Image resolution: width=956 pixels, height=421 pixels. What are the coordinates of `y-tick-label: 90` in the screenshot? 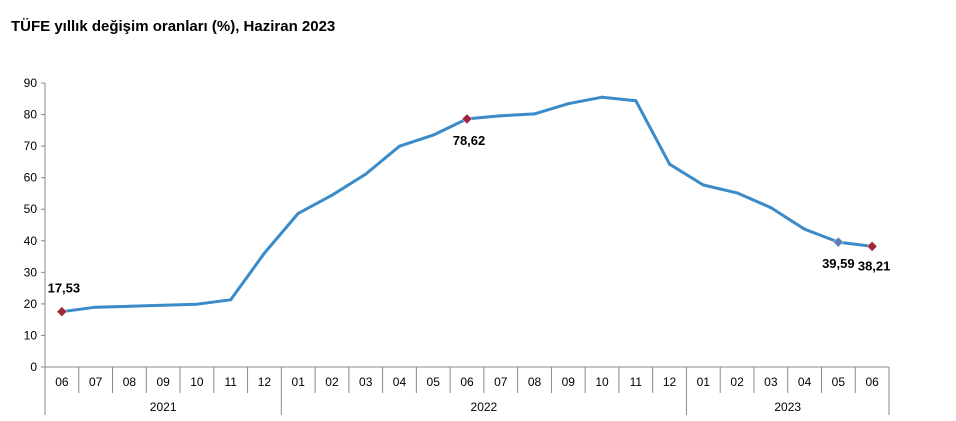 It's located at (31, 83).